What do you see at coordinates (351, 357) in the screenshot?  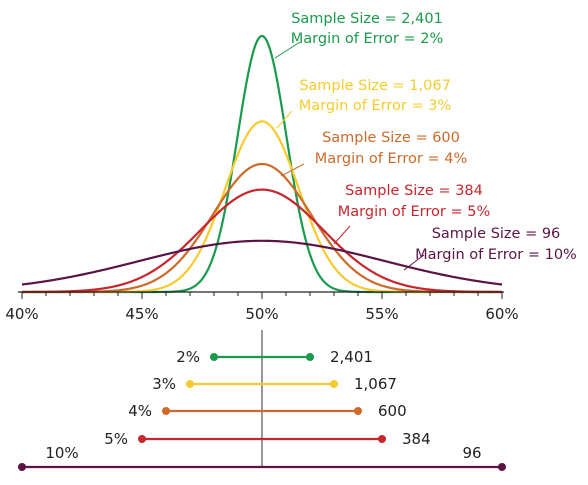 I see `interval-size-label-0: 2,401` at bounding box center [351, 357].